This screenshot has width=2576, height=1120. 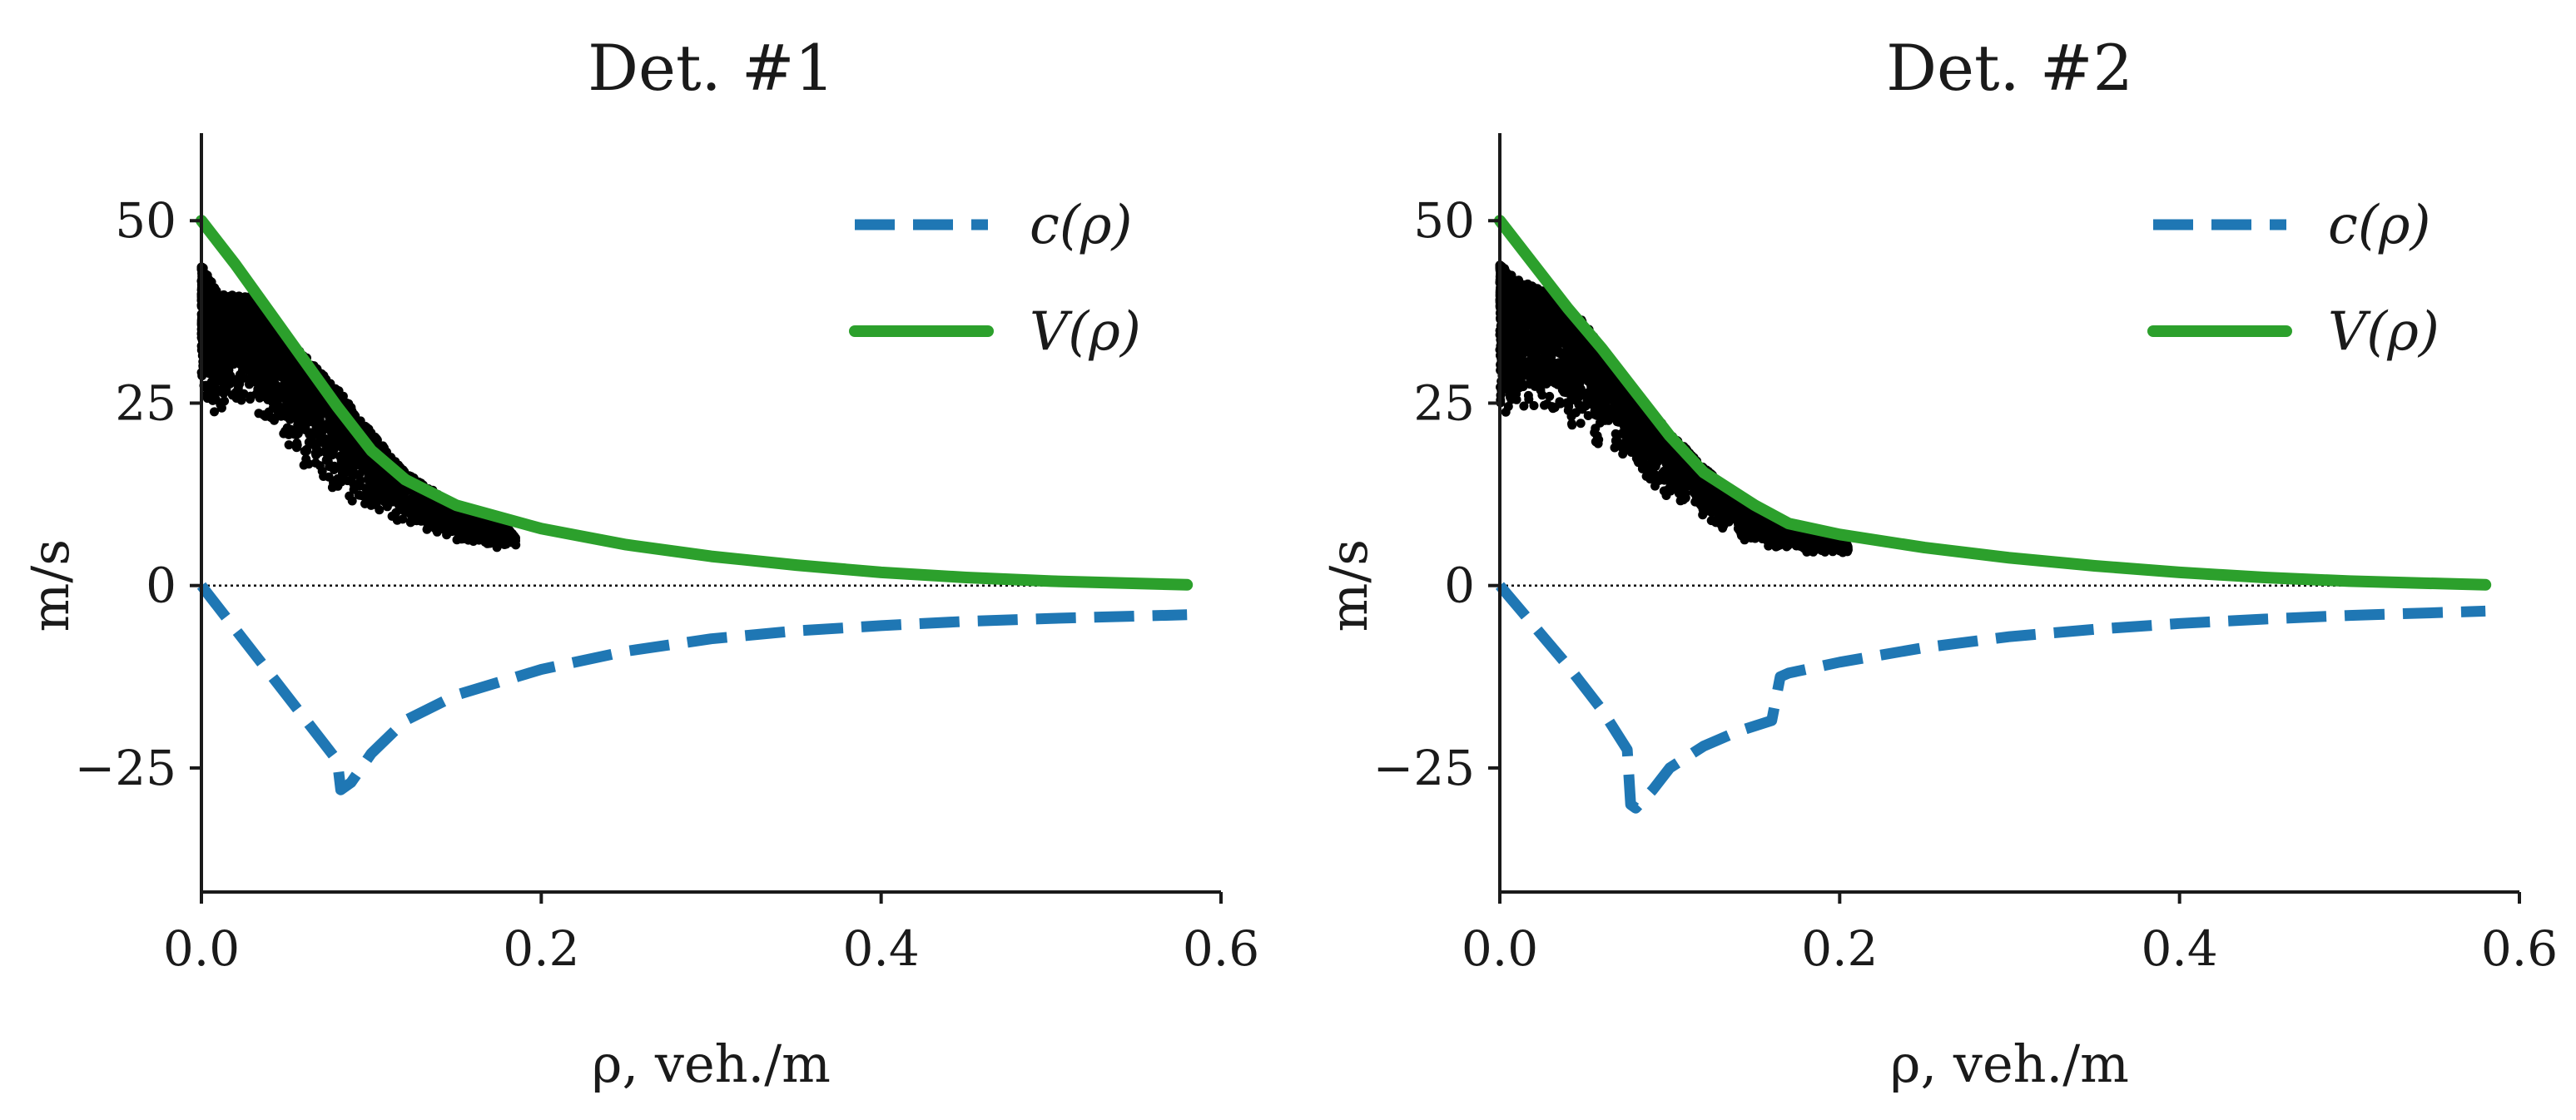 What do you see at coordinates (692, 688) in the screenshot?
I see `c-rho-line` at bounding box center [692, 688].